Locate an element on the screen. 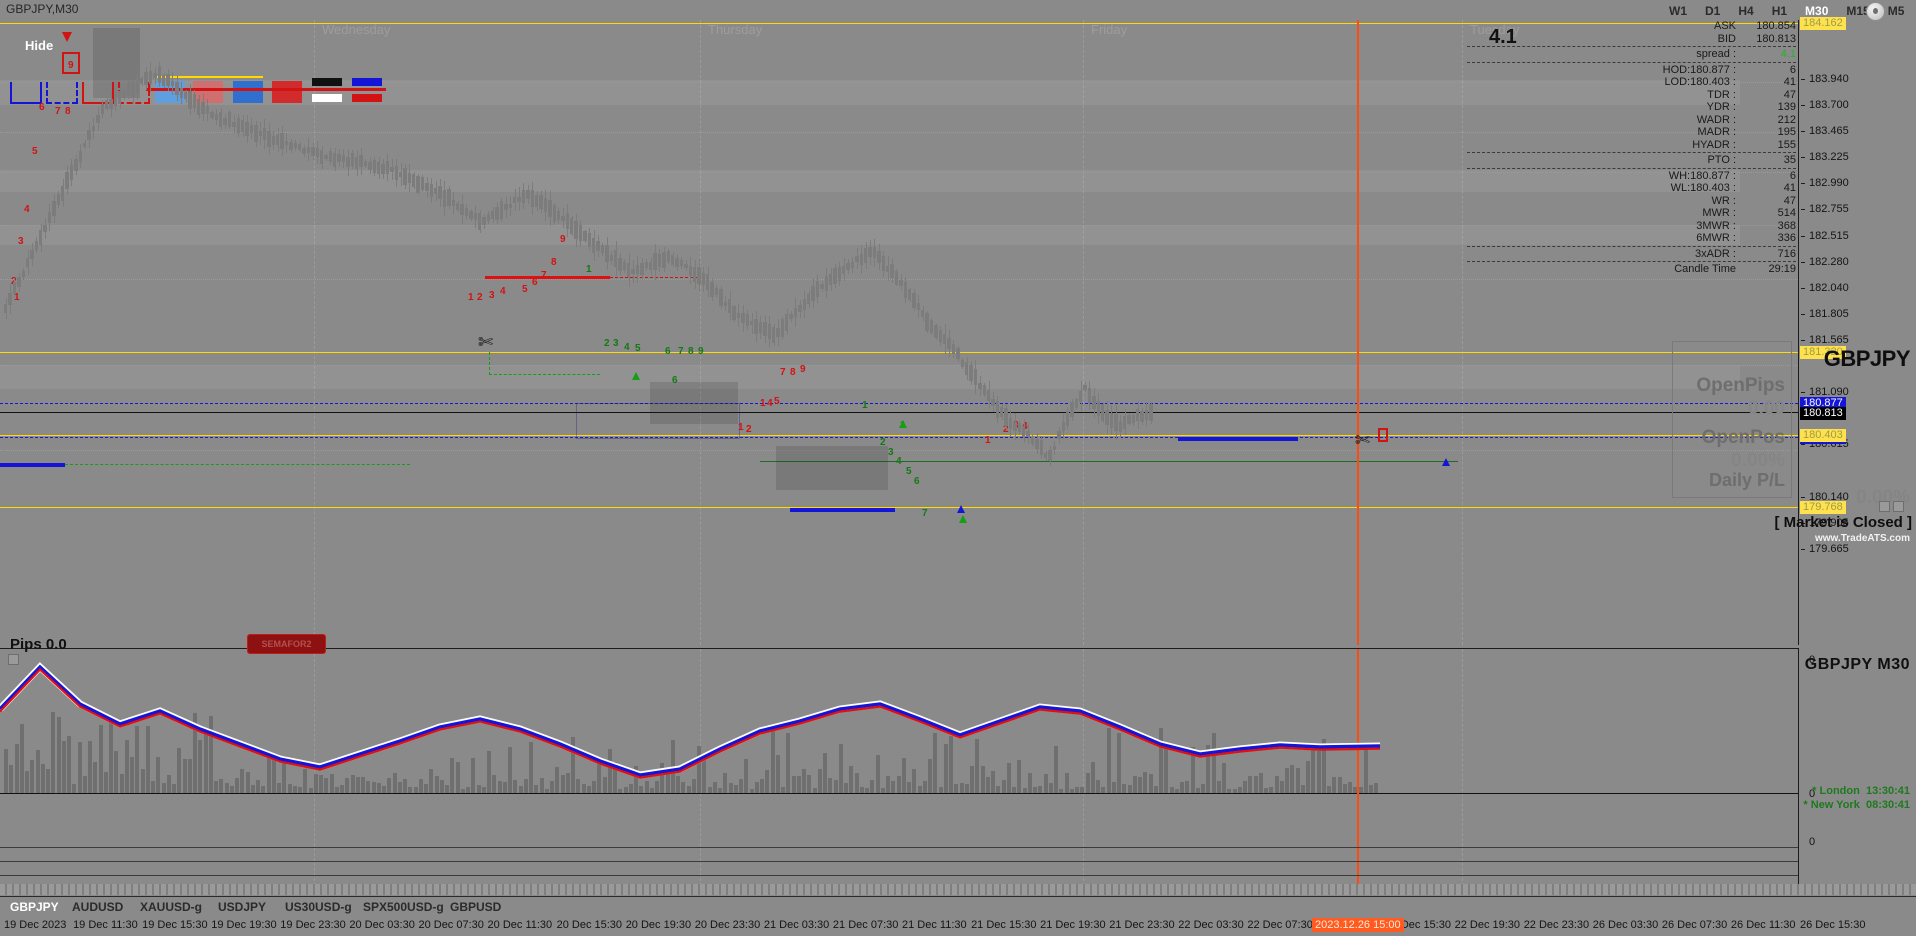 The width and height of the screenshot is (1916, 936). symbol-tab-gbpjpy: GBPJPY is located at coordinates (34, 907).